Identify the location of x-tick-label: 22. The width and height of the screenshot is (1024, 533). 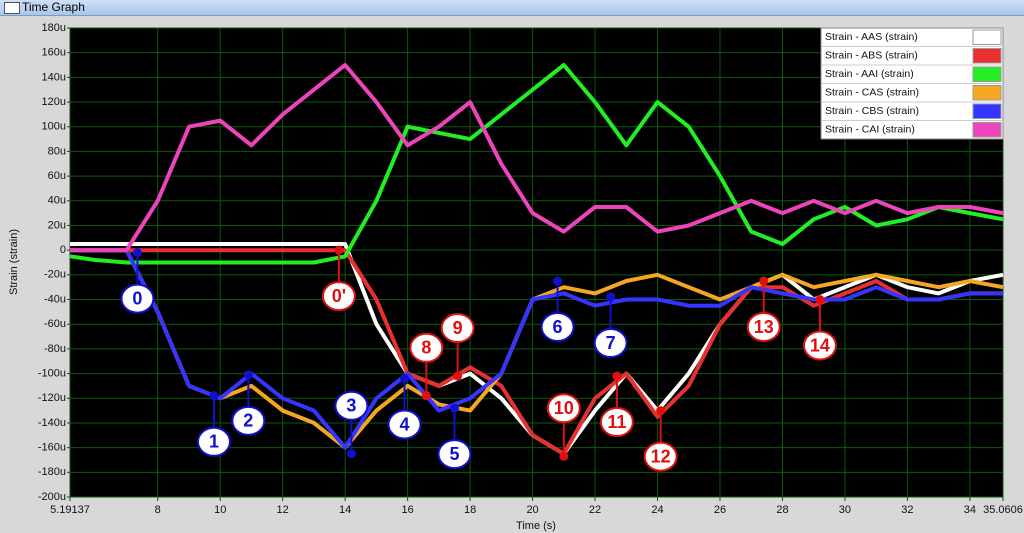
(595, 510).